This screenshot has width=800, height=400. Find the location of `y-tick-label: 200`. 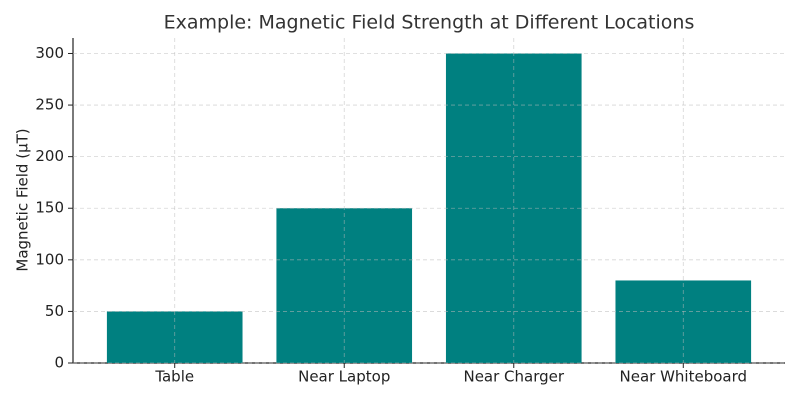

y-tick-label: 200 is located at coordinates (49, 156).